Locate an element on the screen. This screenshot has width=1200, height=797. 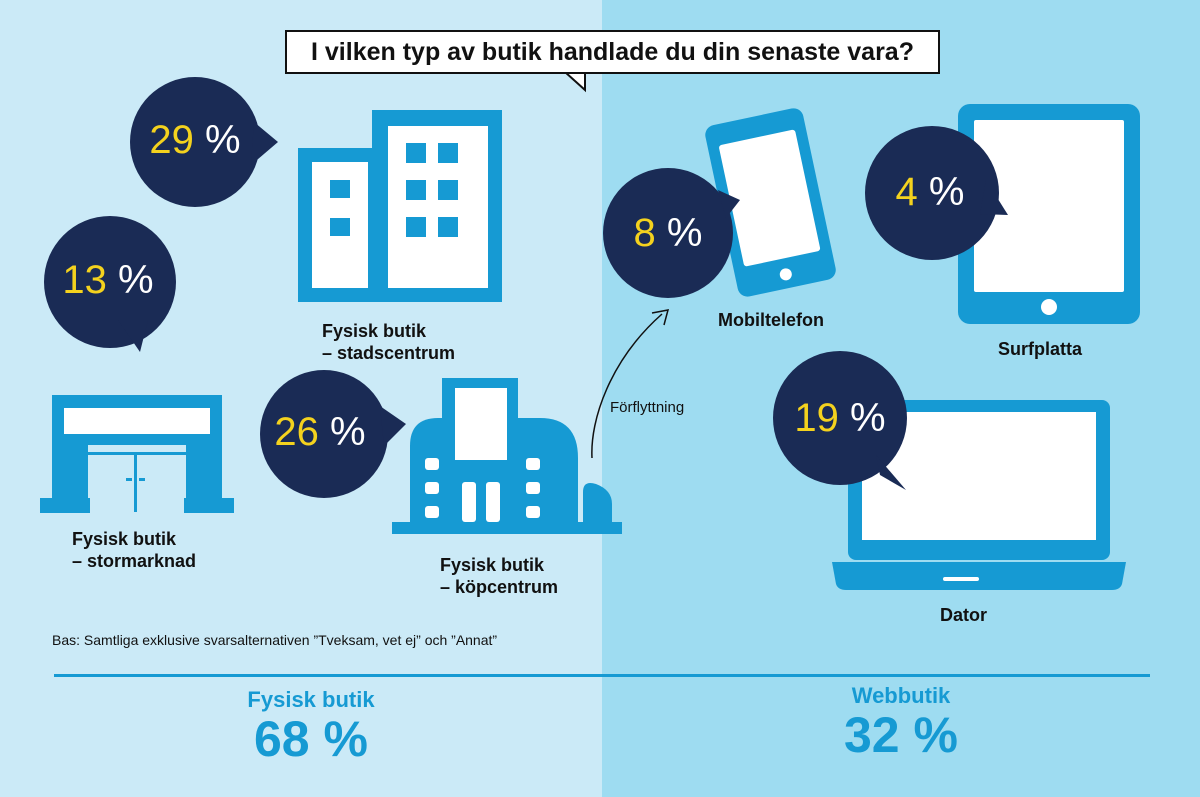
value-number: 26 is located at coordinates (296, 432).